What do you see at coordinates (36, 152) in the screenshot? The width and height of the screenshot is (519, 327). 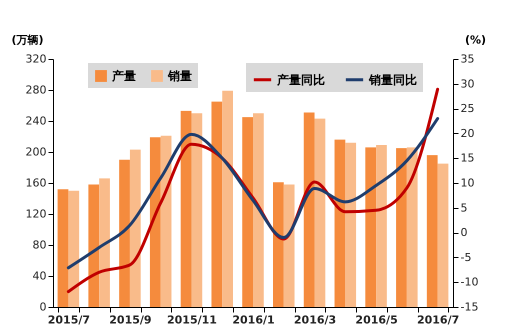 I see `y-tick-label: 200` at bounding box center [36, 152].